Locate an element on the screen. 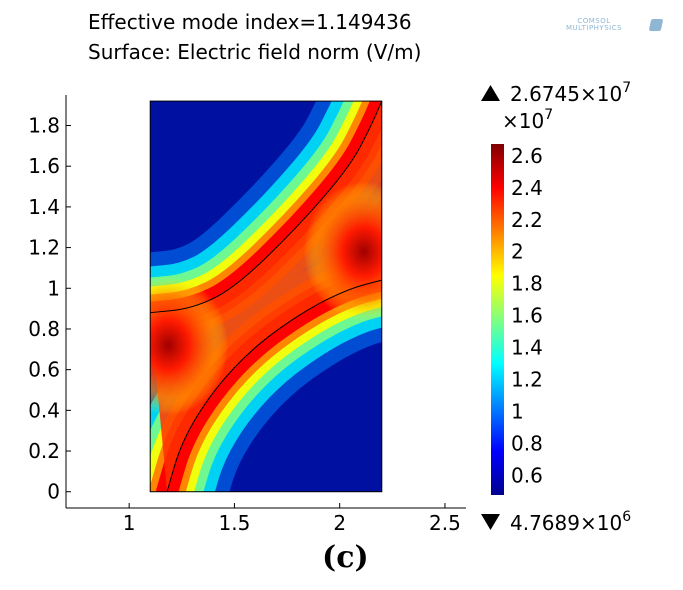  colorbar-max-exp: 7 is located at coordinates (626, 88).